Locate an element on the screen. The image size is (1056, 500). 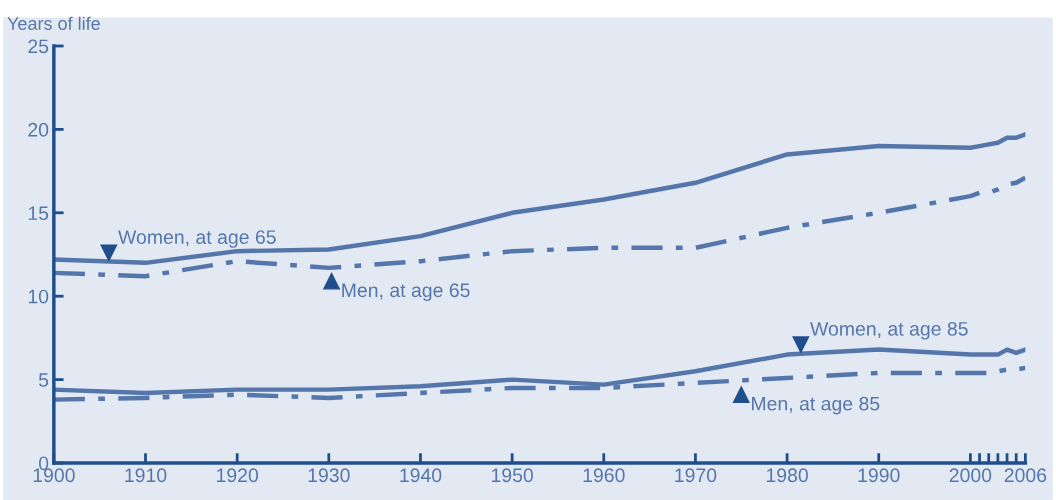
y-tick-label: 15 is located at coordinates (38, 213).